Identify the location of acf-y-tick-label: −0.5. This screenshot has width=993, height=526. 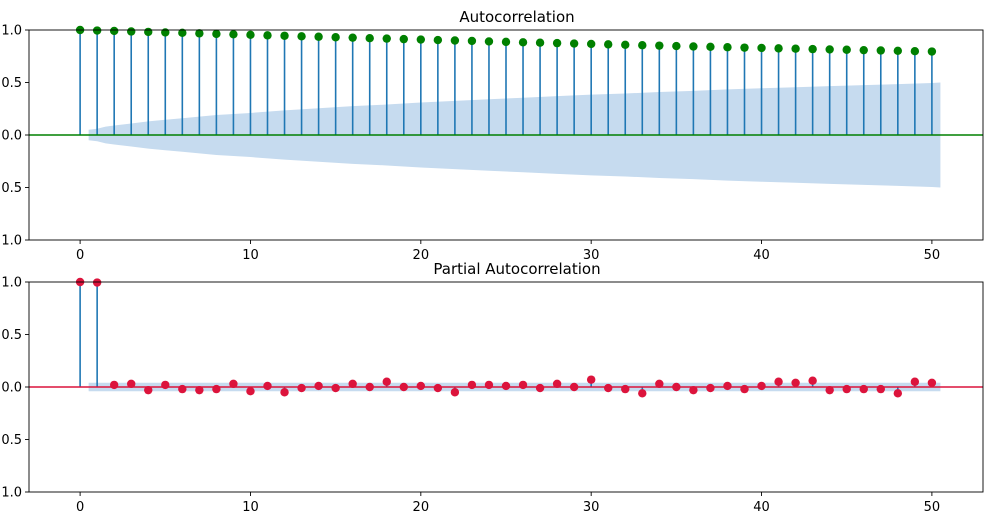
(11, 188).